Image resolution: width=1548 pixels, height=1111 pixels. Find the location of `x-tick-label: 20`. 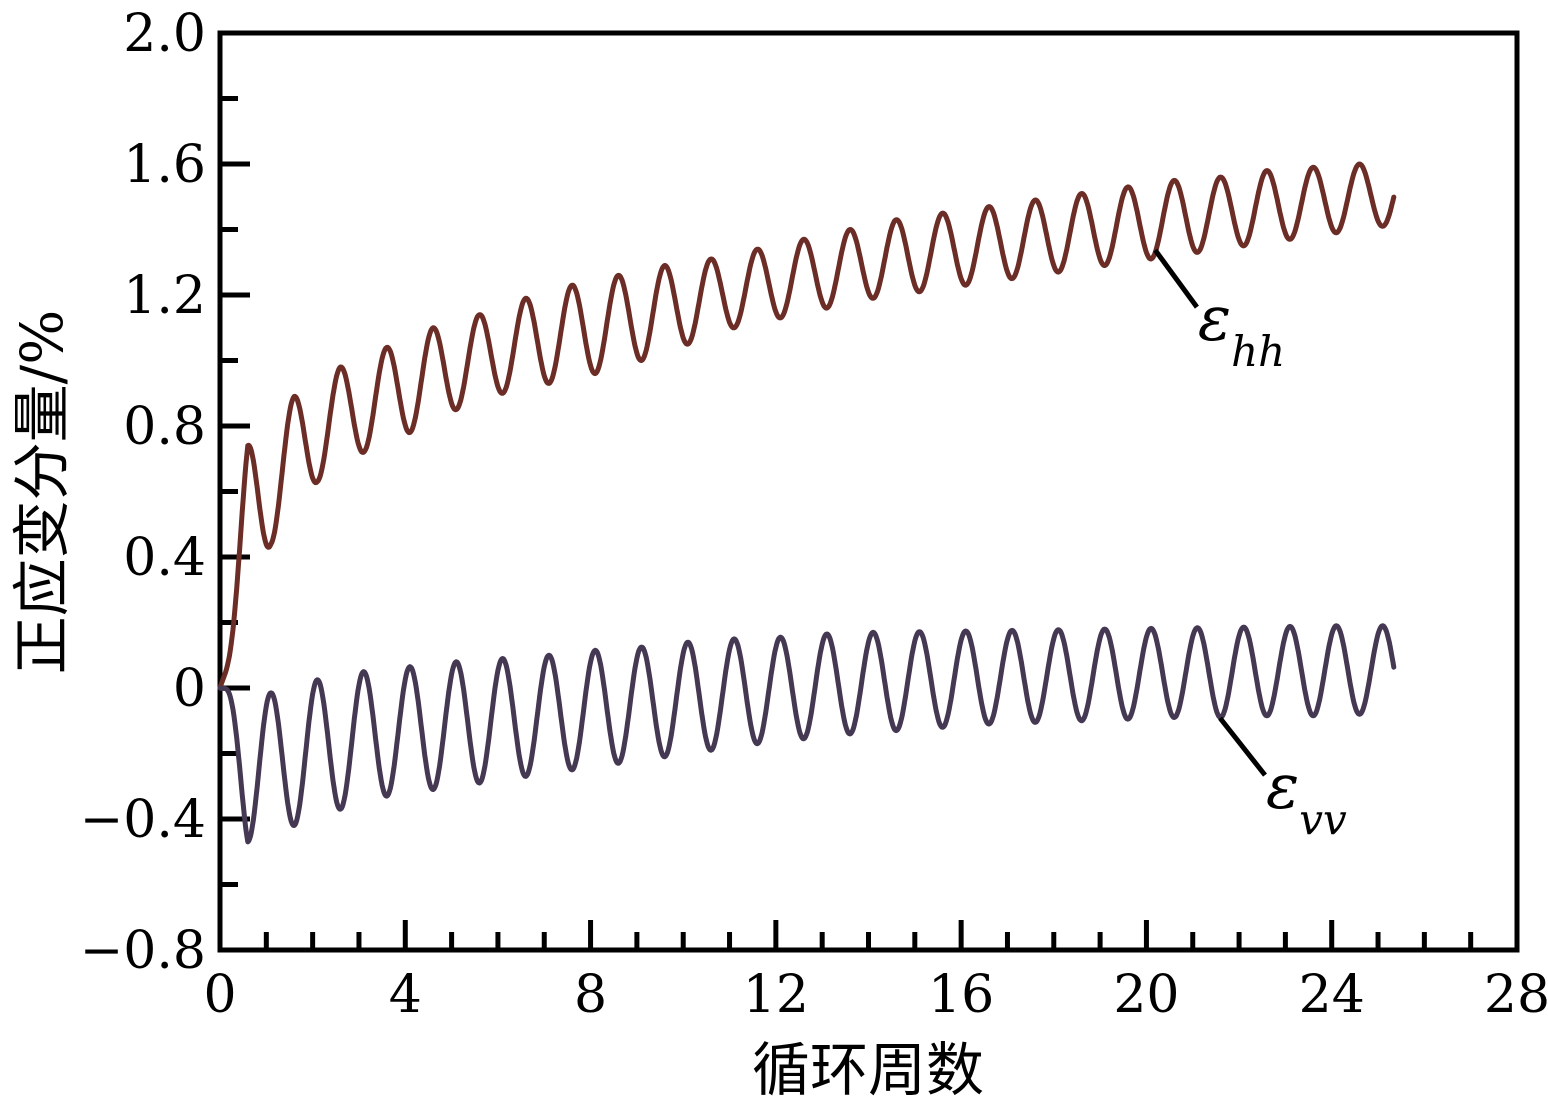

x-tick-label: 20 is located at coordinates (1146, 995).